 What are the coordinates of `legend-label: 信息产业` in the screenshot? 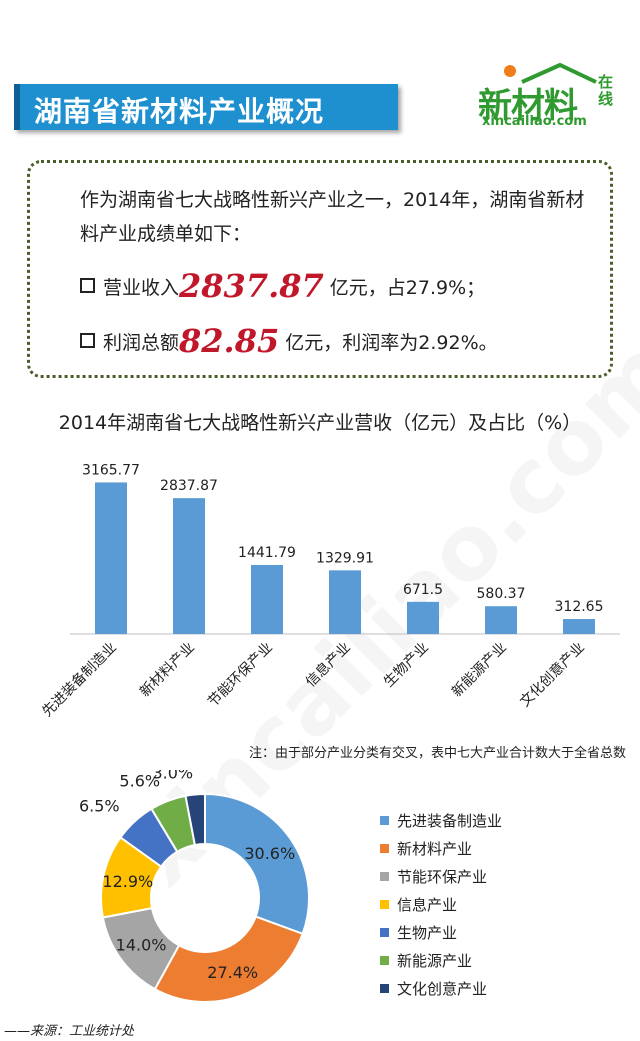 It's located at (427, 905).